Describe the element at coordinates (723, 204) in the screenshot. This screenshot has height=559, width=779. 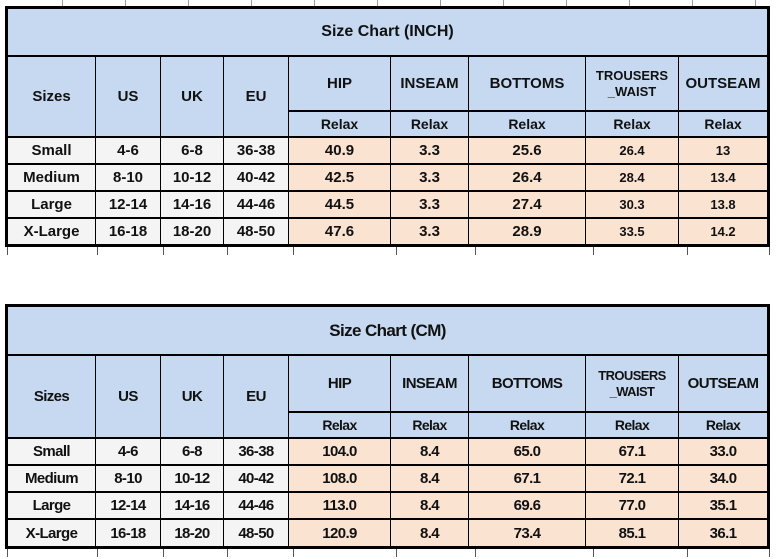
I see `data-cell: 13.8` at that location.